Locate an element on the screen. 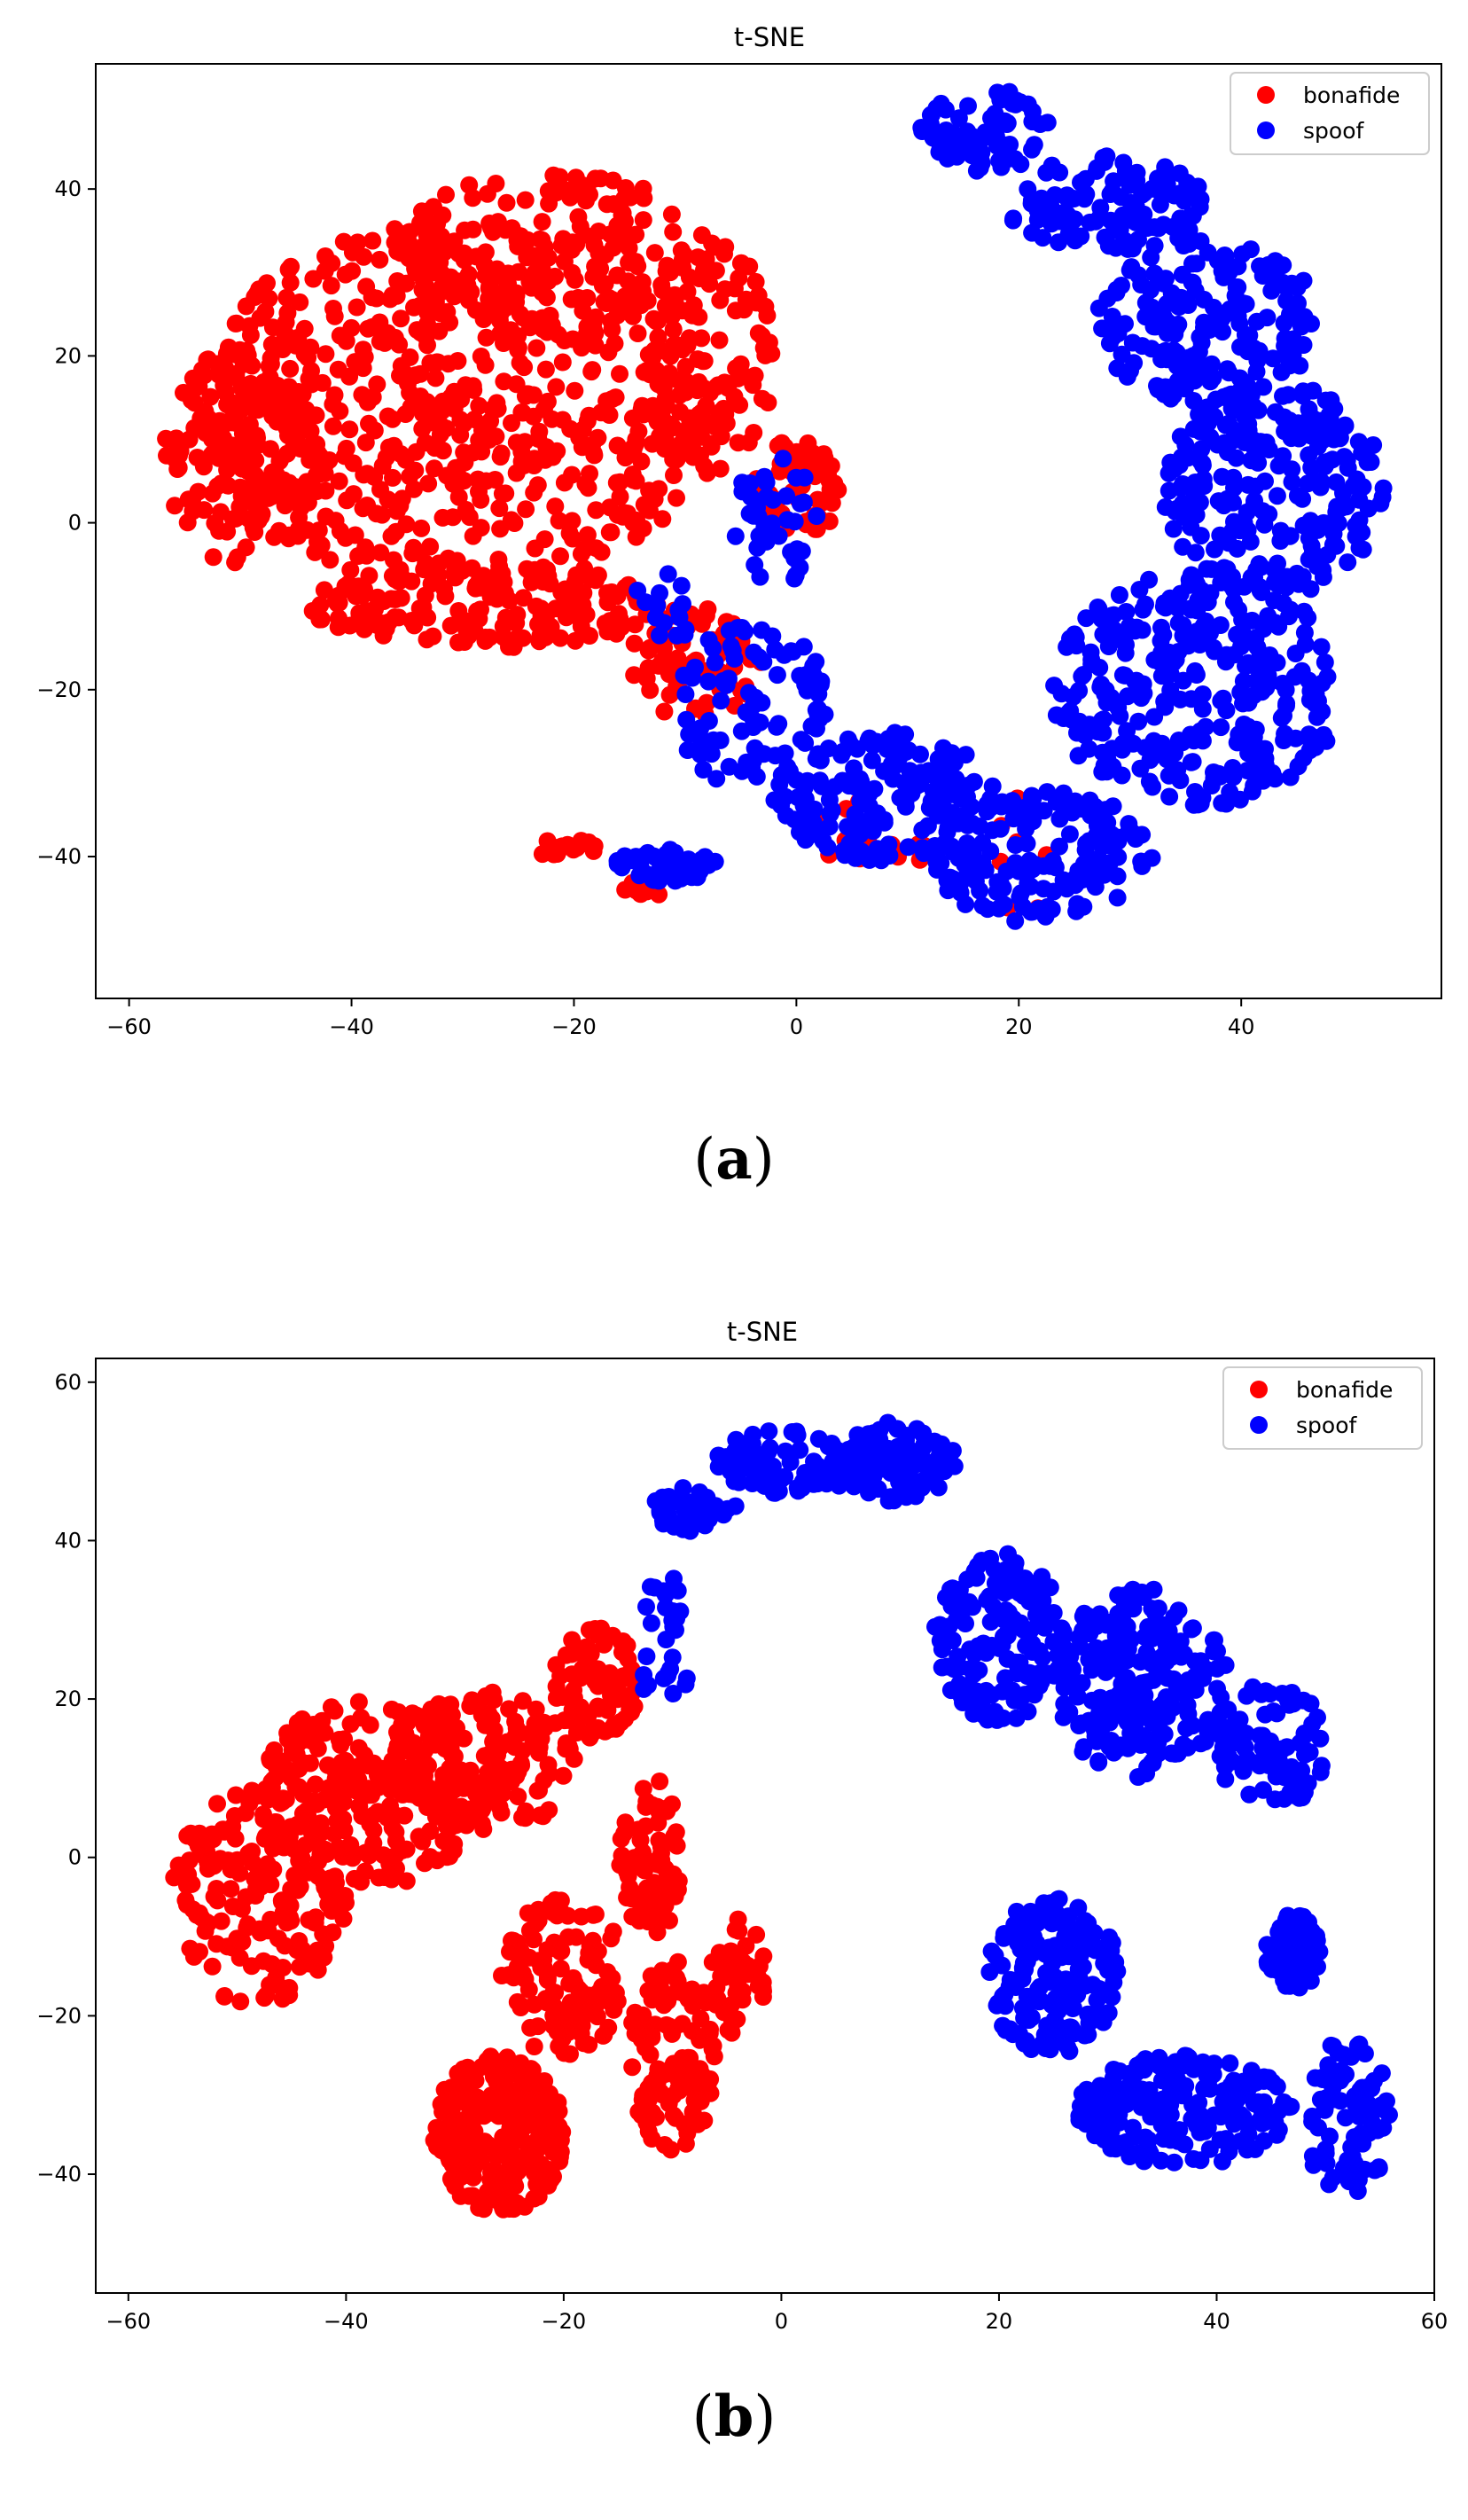 The image size is (1468, 2520). legend-marker-bonafide is located at coordinates (1266, 95).